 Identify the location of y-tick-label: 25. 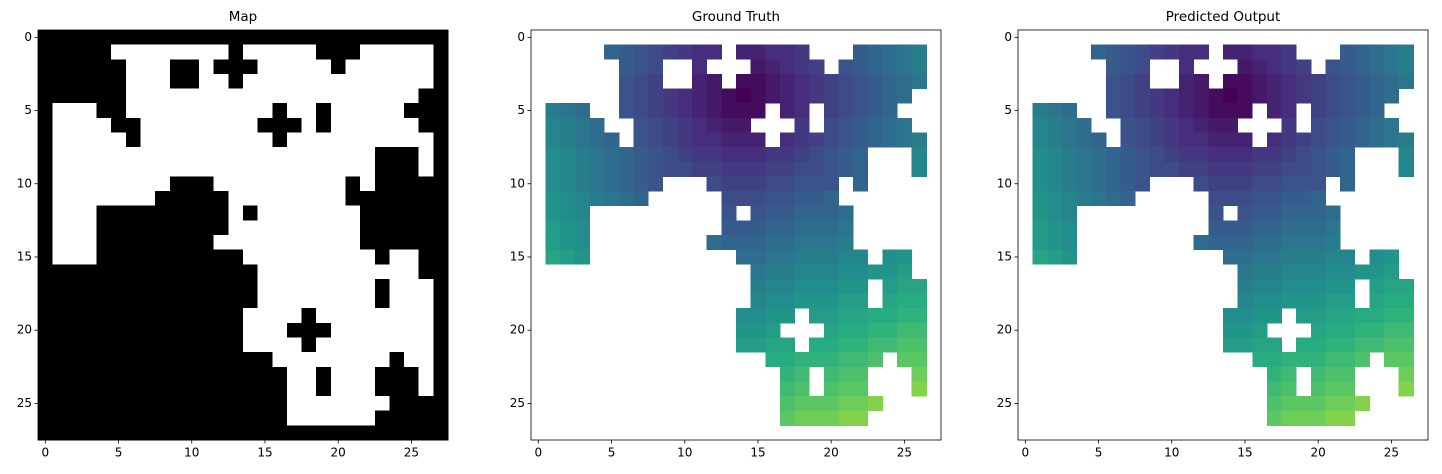
(1004, 403).